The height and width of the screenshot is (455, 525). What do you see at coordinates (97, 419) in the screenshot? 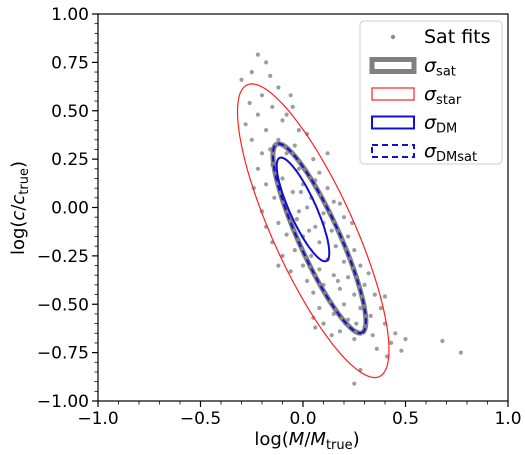
I see `x-tick-label: −1.0` at bounding box center [97, 419].